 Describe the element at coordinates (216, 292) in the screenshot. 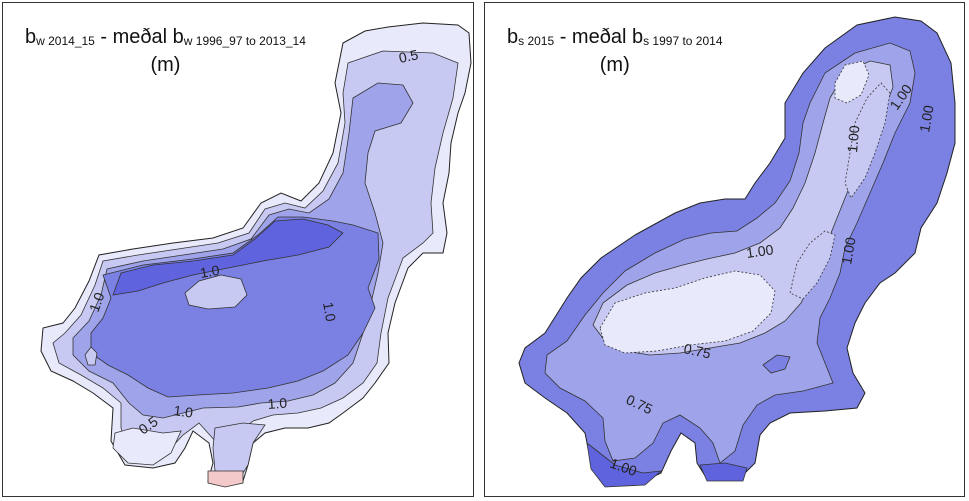

I see `left-island-center` at that location.